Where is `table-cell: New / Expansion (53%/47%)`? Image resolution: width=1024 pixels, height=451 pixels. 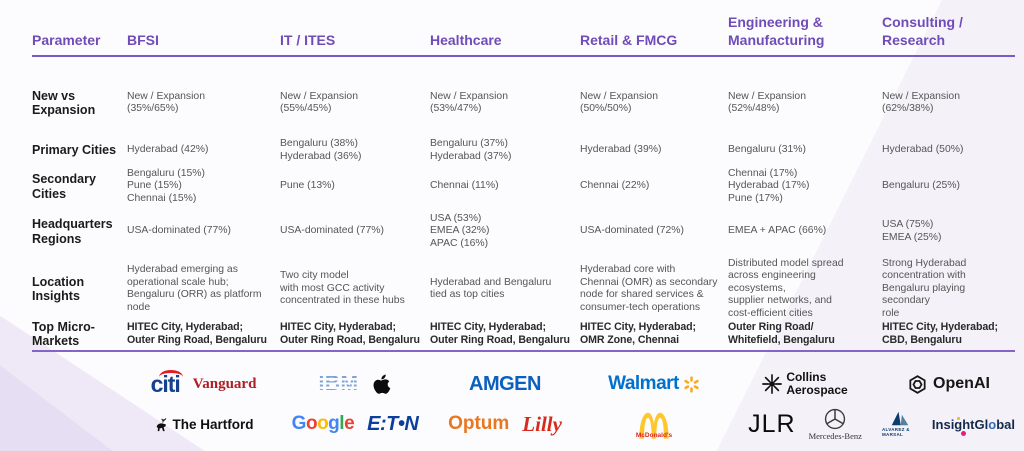 table-cell: New / Expansion (53%/47%) is located at coordinates (469, 102).